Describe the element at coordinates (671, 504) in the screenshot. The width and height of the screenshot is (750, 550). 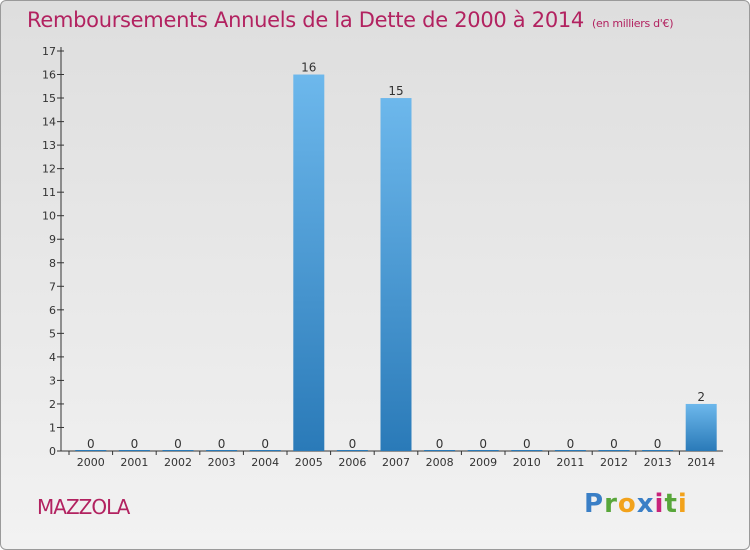
I see `logo-letter: t` at that location.